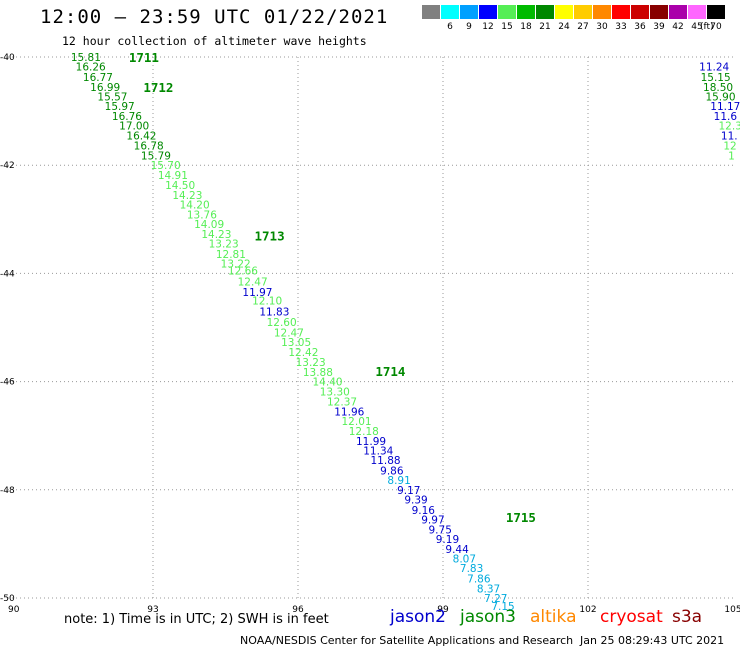 This screenshot has height=650, width=740. What do you see at coordinates (418, 617) in the screenshot?
I see `satellite-jason2: jason2` at bounding box center [418, 617].